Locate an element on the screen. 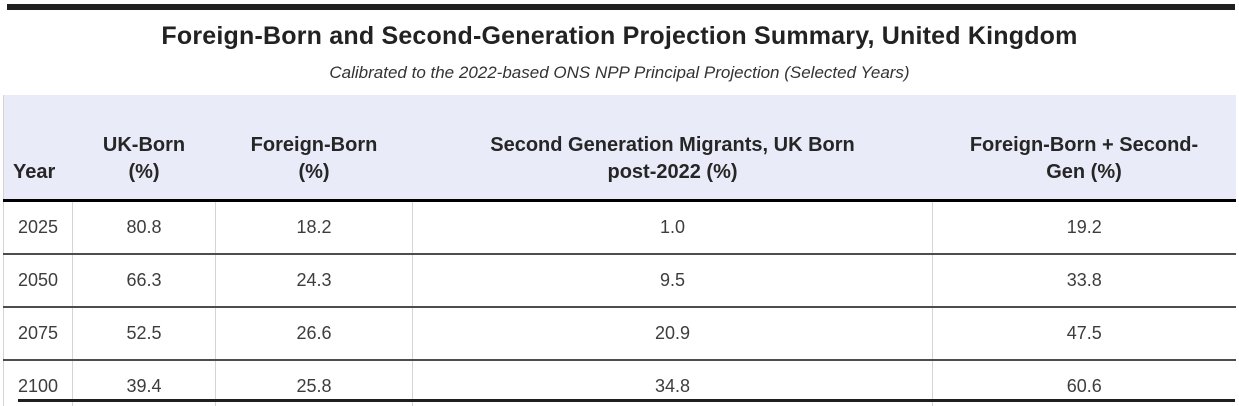  header-line: UK-Born is located at coordinates (144, 145).